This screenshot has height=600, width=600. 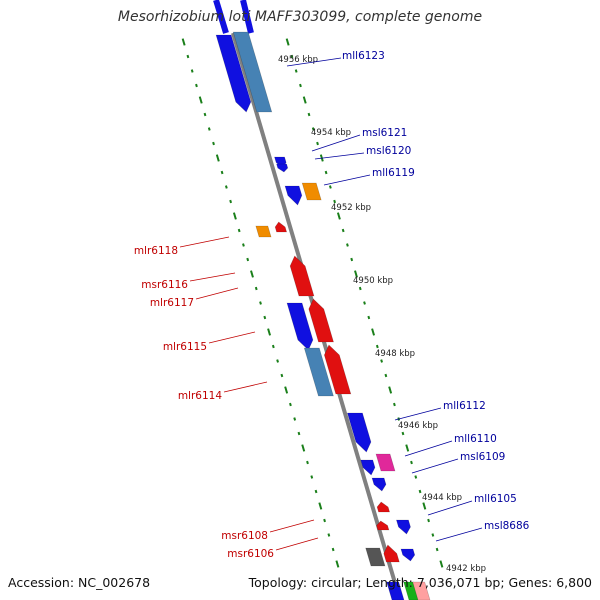 I want to click on gene-label-mlr6115: mlr6115, so click(x=185, y=347).